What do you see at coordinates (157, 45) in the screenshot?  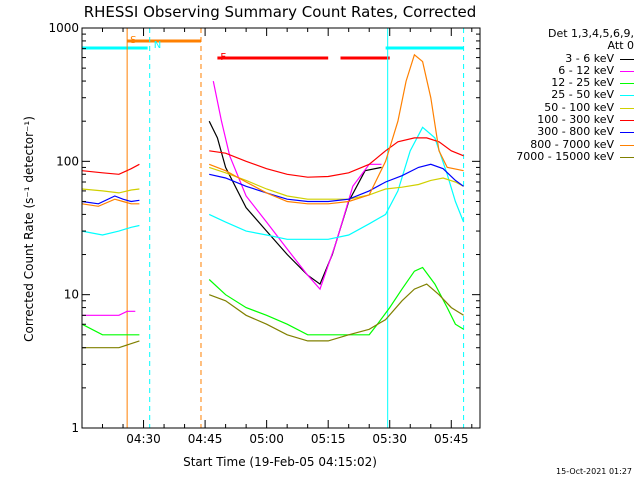 I see `marker-label-1: N` at bounding box center [157, 45].